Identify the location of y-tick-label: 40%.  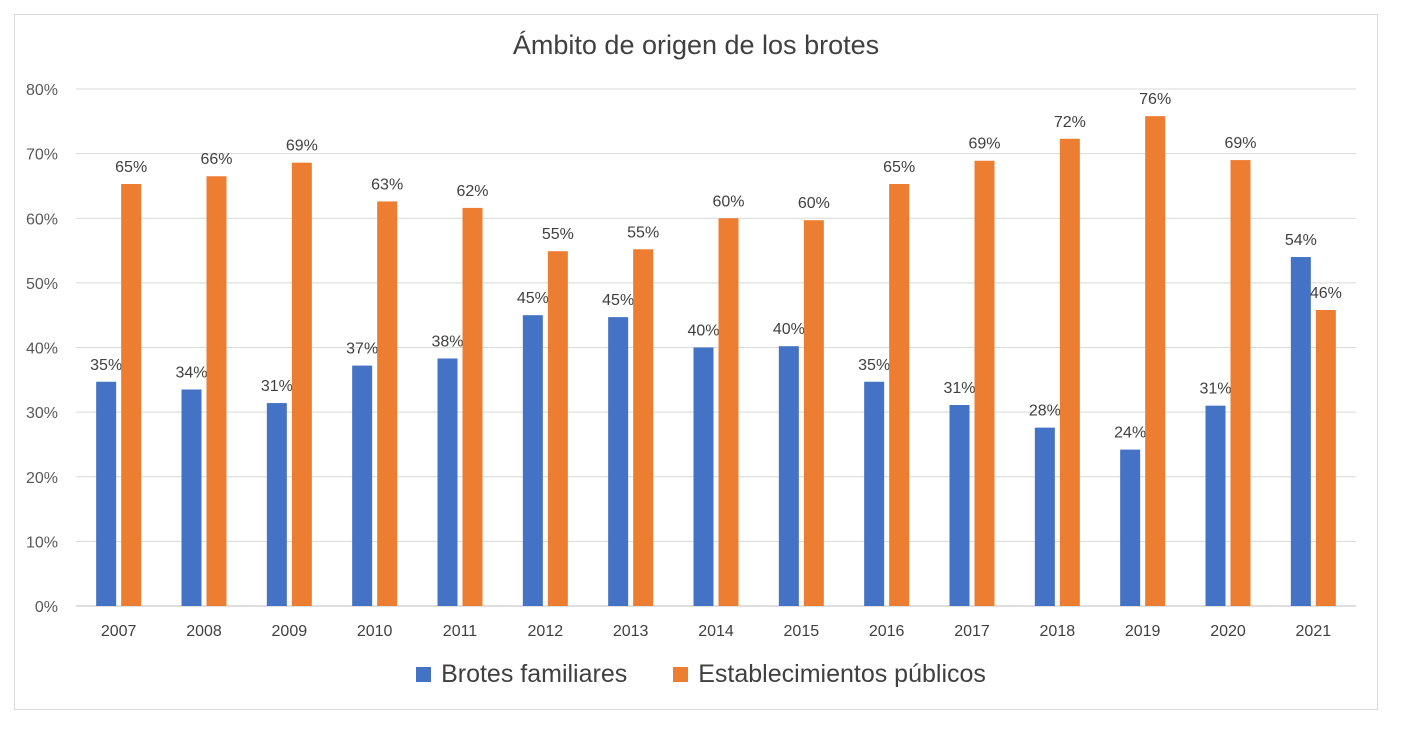
(42, 349).